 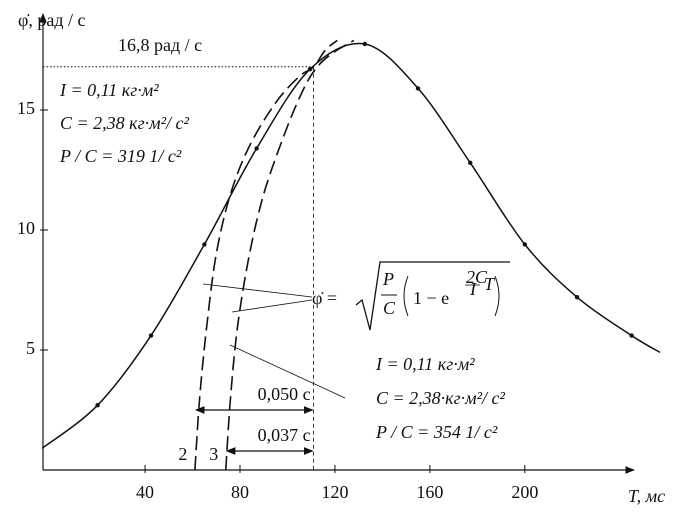 I want to click on formula-exp-den: I, so click(x=473, y=289).